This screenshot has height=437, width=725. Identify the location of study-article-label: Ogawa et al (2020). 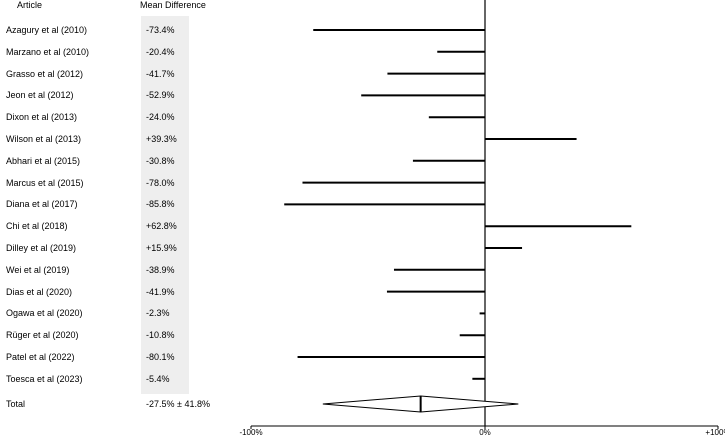
(44, 313).